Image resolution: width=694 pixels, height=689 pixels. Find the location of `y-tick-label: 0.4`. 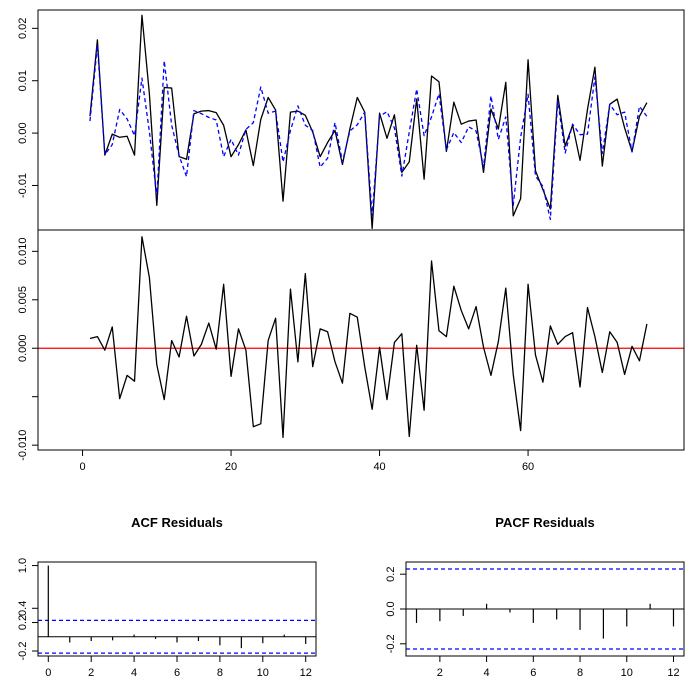

y-tick-label: 0.4 is located at coordinates (23, 608).